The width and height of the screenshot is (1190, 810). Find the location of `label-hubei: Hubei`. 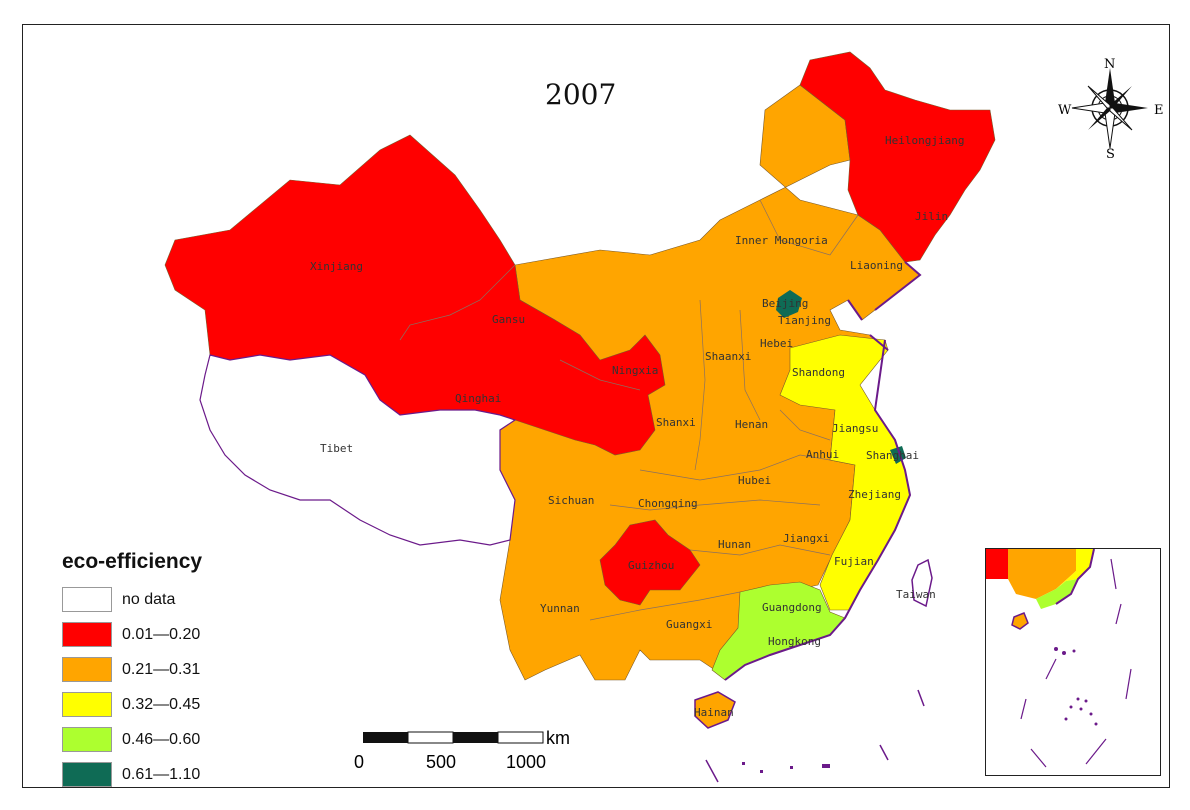

label-hubei: Hubei is located at coordinates (754, 480).